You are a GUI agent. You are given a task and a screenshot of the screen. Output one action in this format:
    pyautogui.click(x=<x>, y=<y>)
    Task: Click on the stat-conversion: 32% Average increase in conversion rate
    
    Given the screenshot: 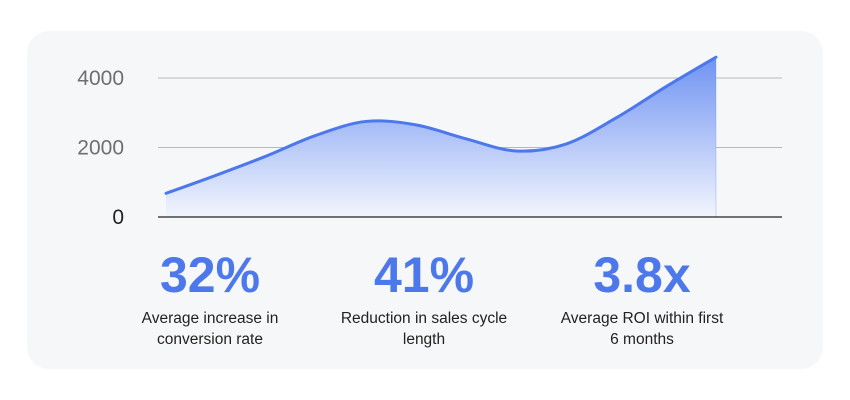 What is the action you would take?
    pyautogui.click(x=210, y=299)
    